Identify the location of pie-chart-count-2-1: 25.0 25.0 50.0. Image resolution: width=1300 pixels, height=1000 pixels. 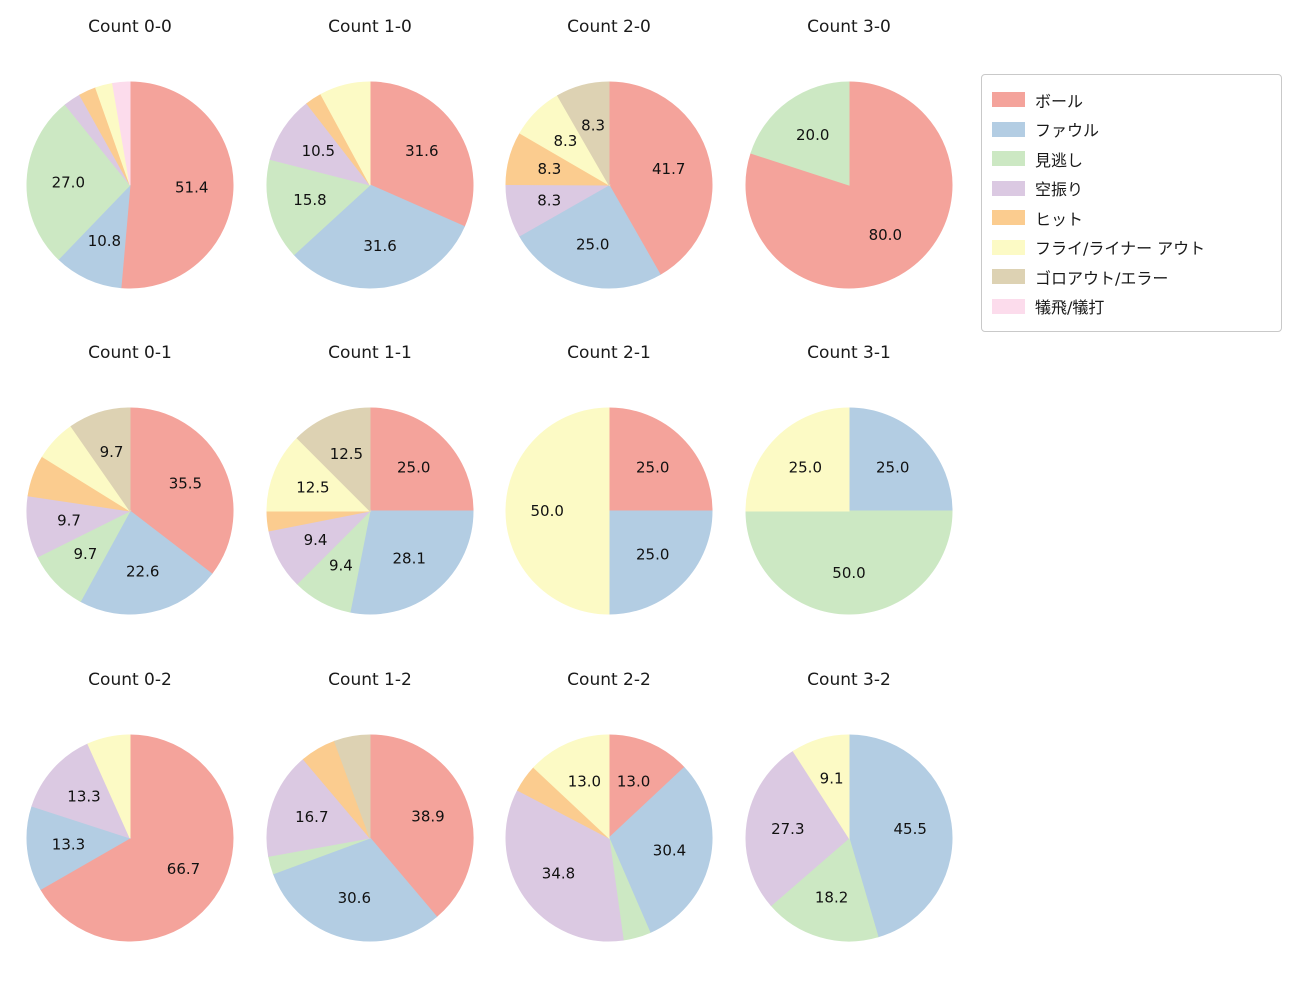
(609, 511).